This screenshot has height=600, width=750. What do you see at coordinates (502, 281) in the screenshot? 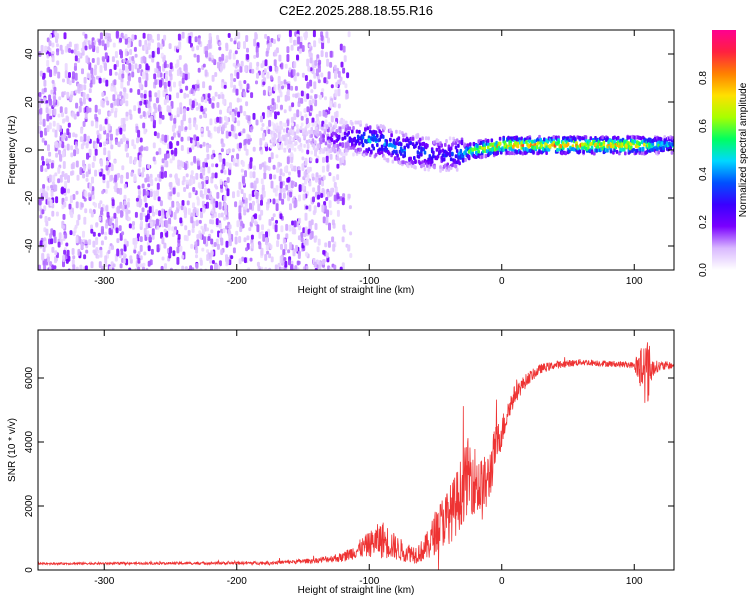
I see `x-tick-label: 0` at bounding box center [502, 281].